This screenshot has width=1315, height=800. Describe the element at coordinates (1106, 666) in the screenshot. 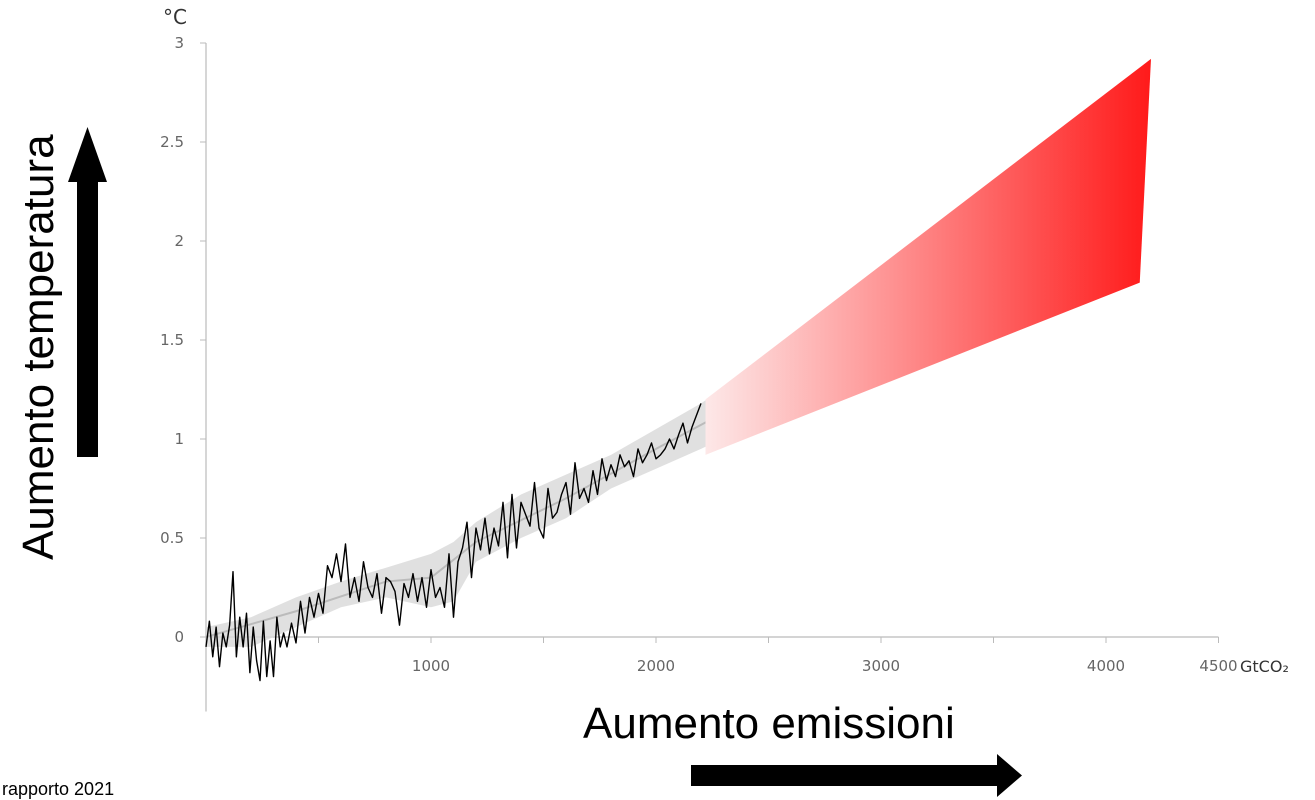

I see `x-tick-label: 4000` at that location.